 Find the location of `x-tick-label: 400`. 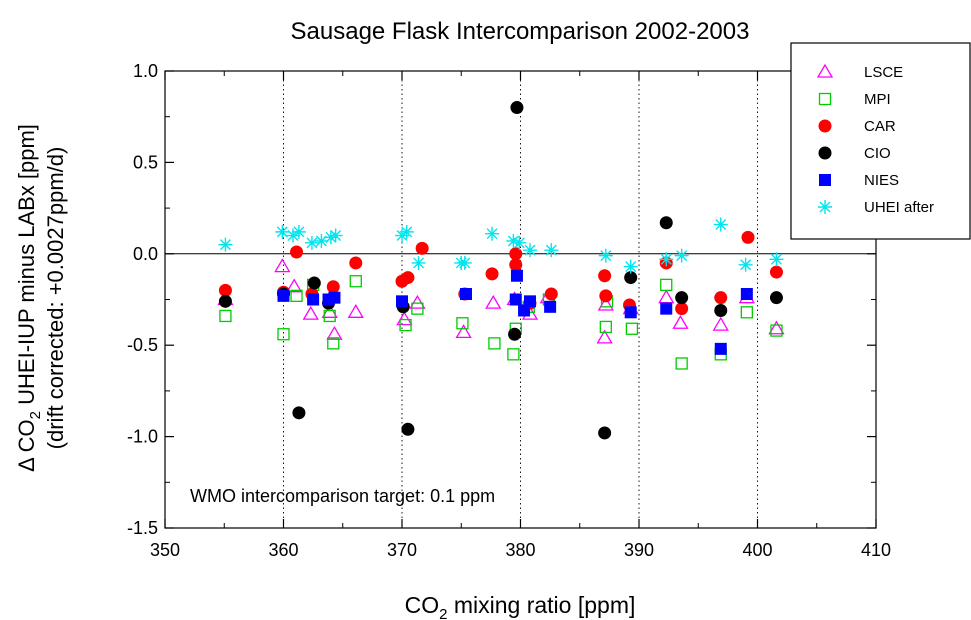

x-tick-label: 400 is located at coordinates (757, 550).